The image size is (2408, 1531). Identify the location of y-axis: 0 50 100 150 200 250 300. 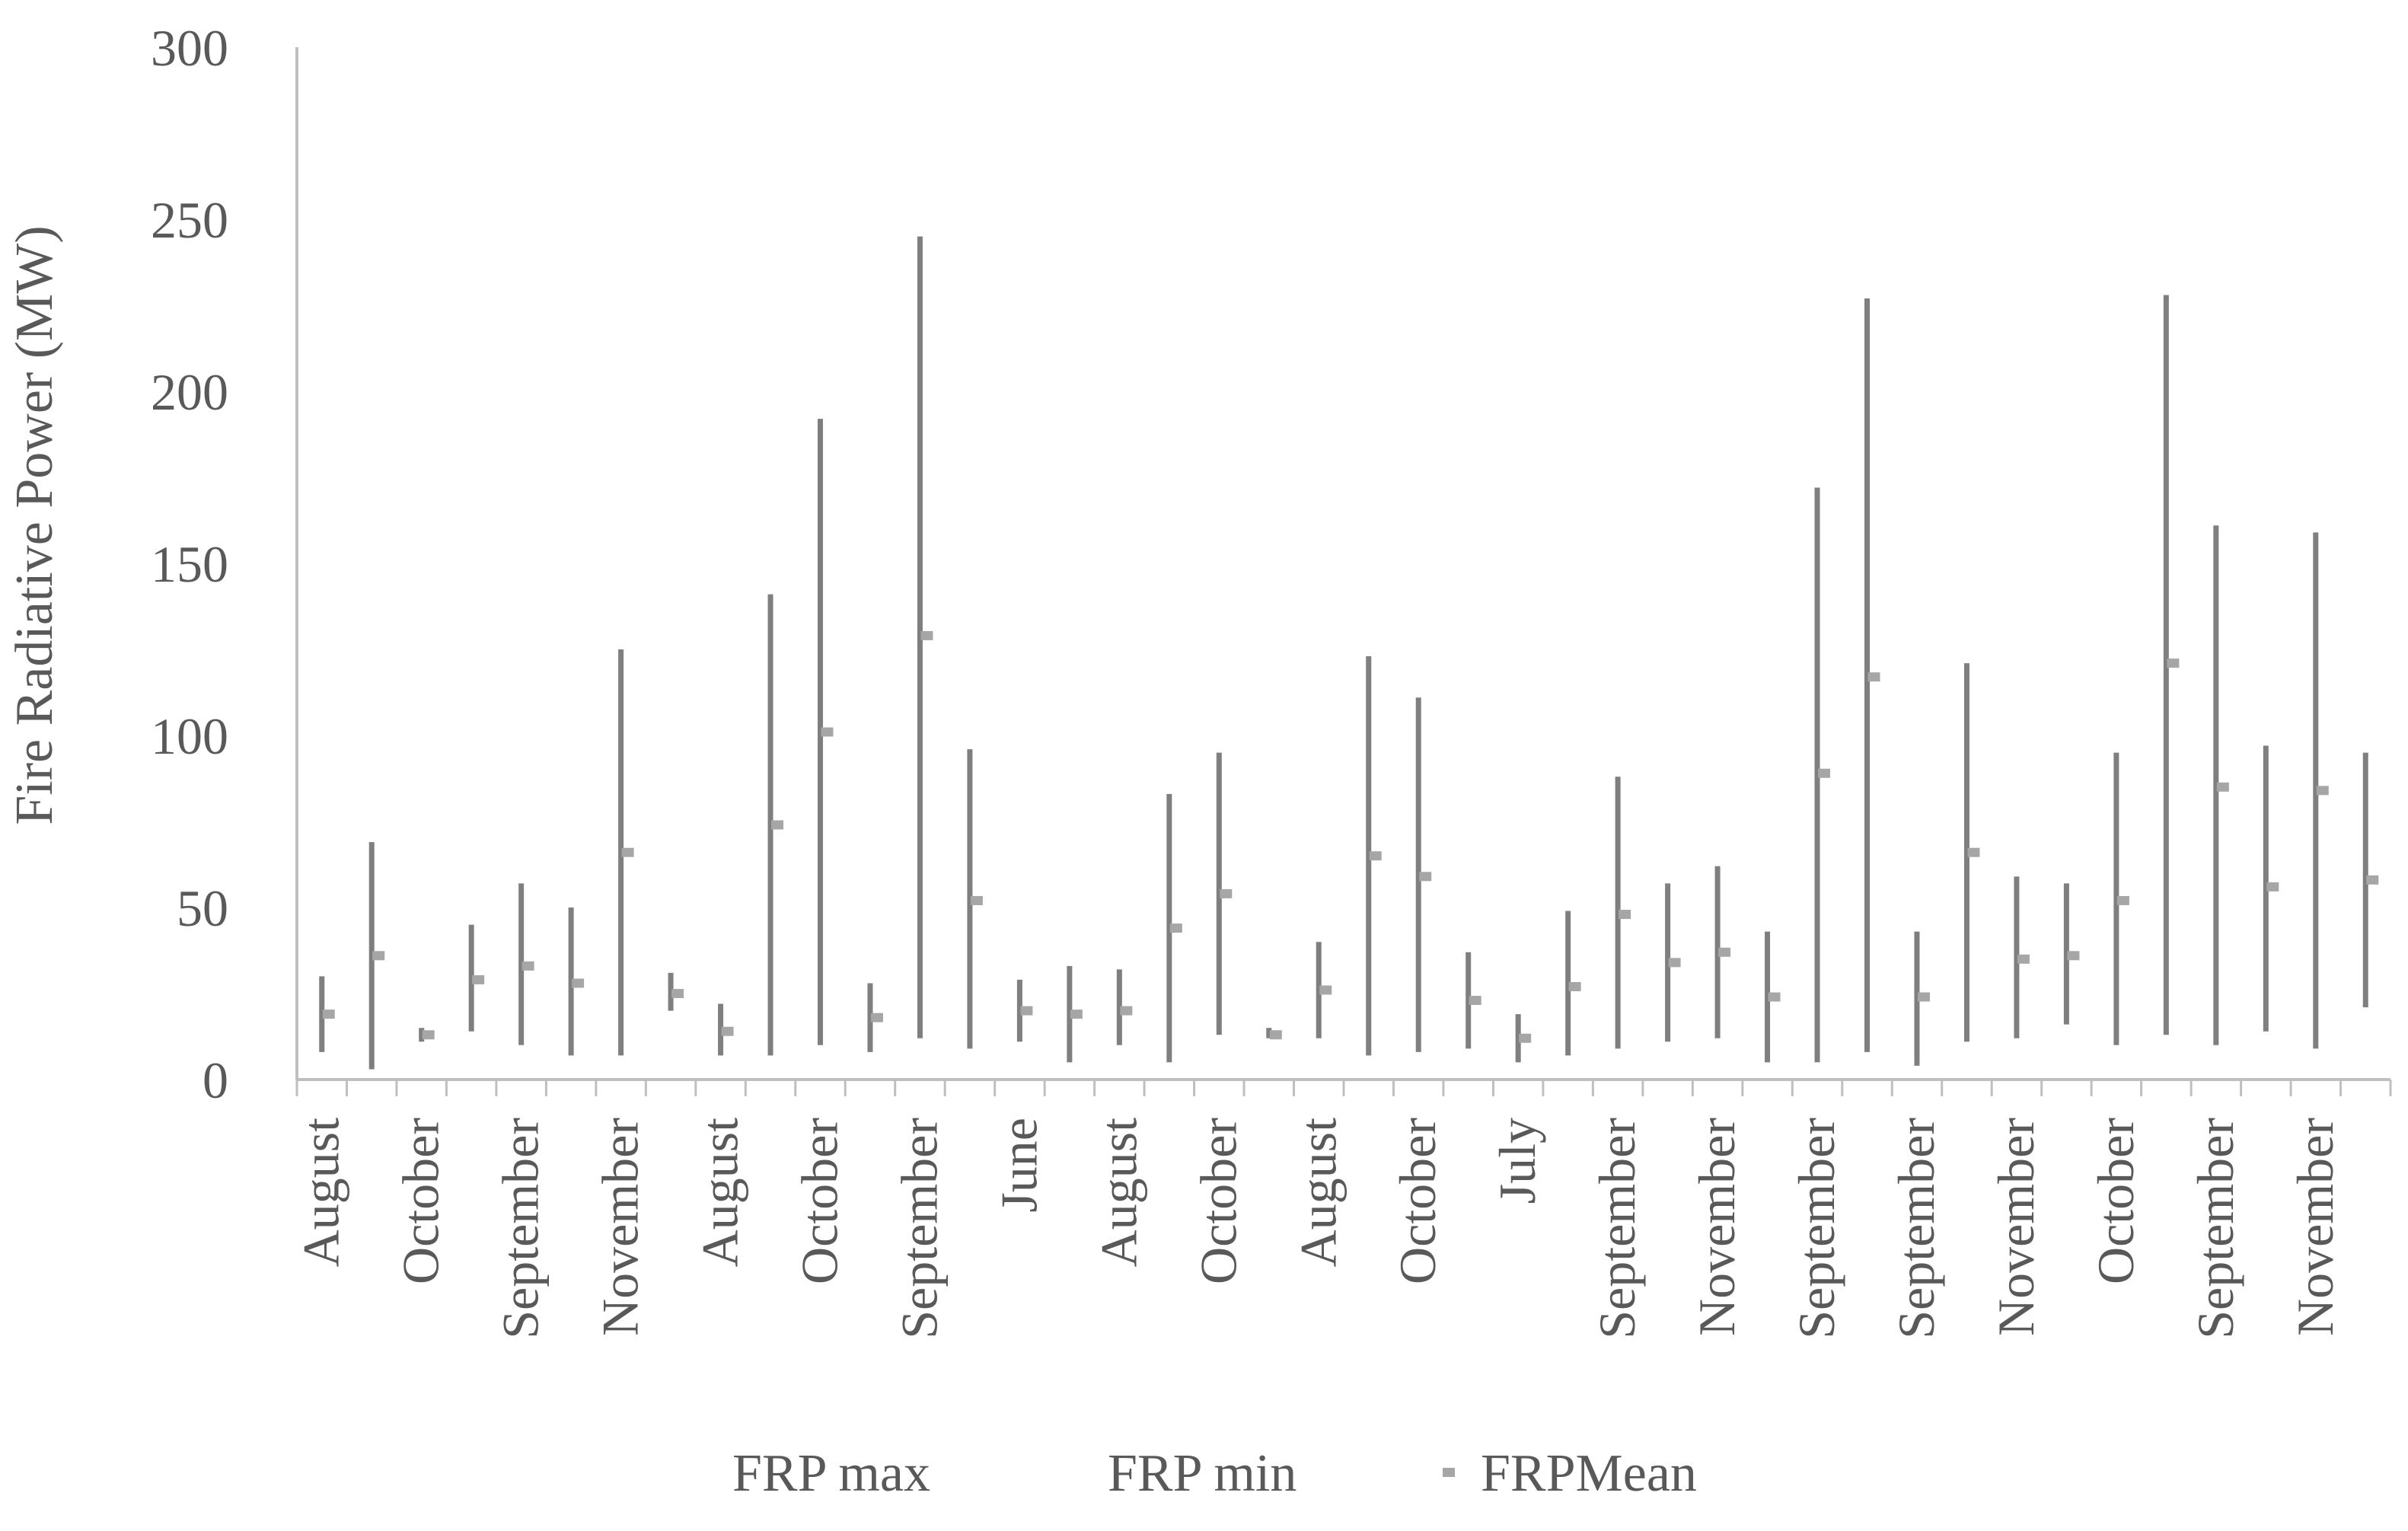
(224, 564).